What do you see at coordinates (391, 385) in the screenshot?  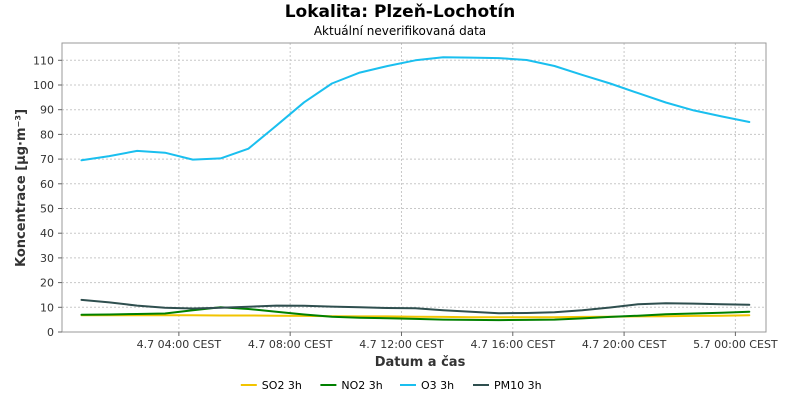 I see `legend: SO2 3h NO2 3h O3 3h PM10 3h` at bounding box center [391, 385].